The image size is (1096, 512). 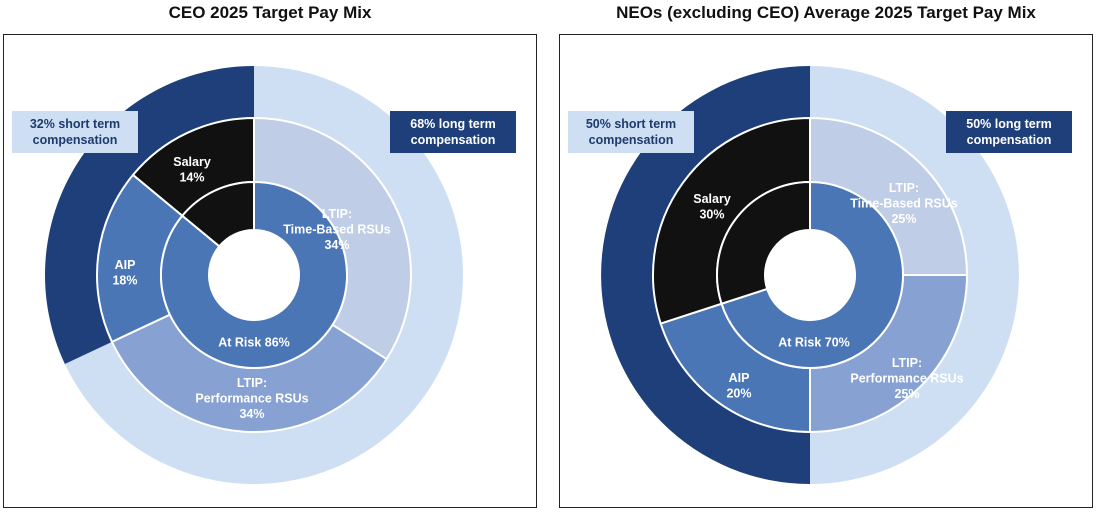 I want to click on ceo-ltip-performance-rsus-label: LTIP: Performance RSUs 34%, so click(x=251, y=398).